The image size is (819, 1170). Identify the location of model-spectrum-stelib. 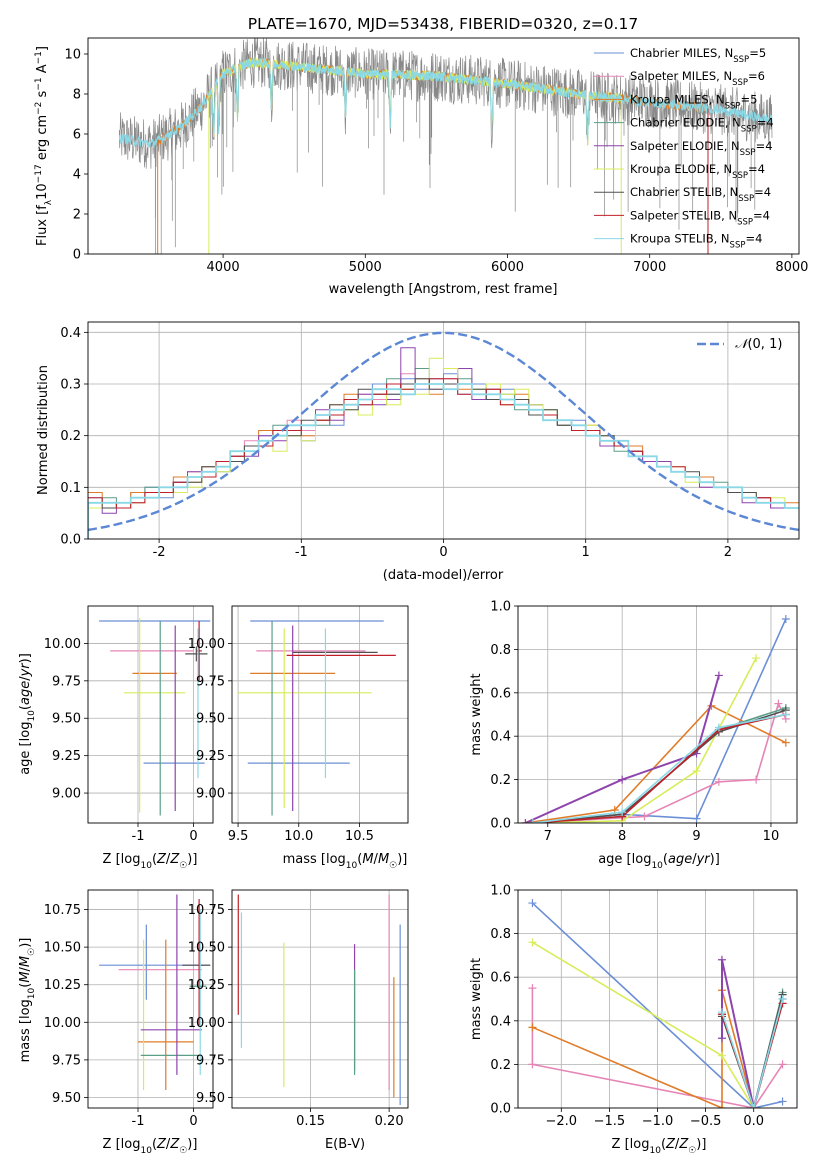
(445, 103).